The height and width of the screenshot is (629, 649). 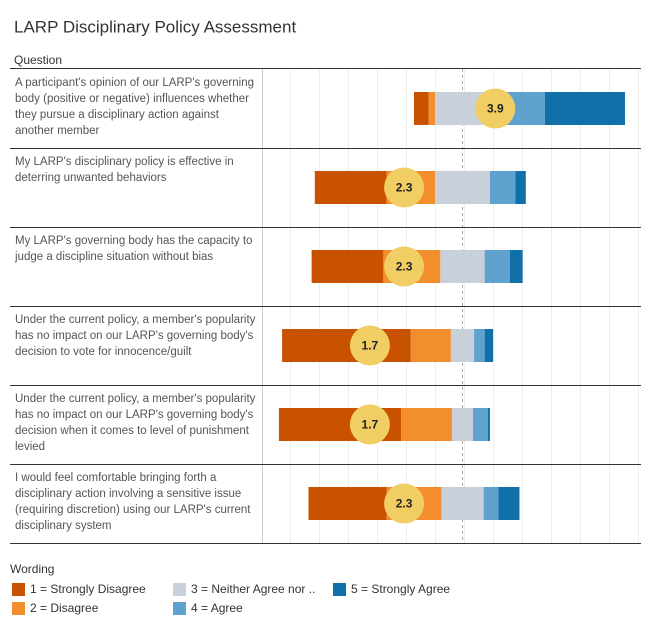 I want to click on legend-label: 3 = Neither Agree nor .., so click(x=253, y=589).